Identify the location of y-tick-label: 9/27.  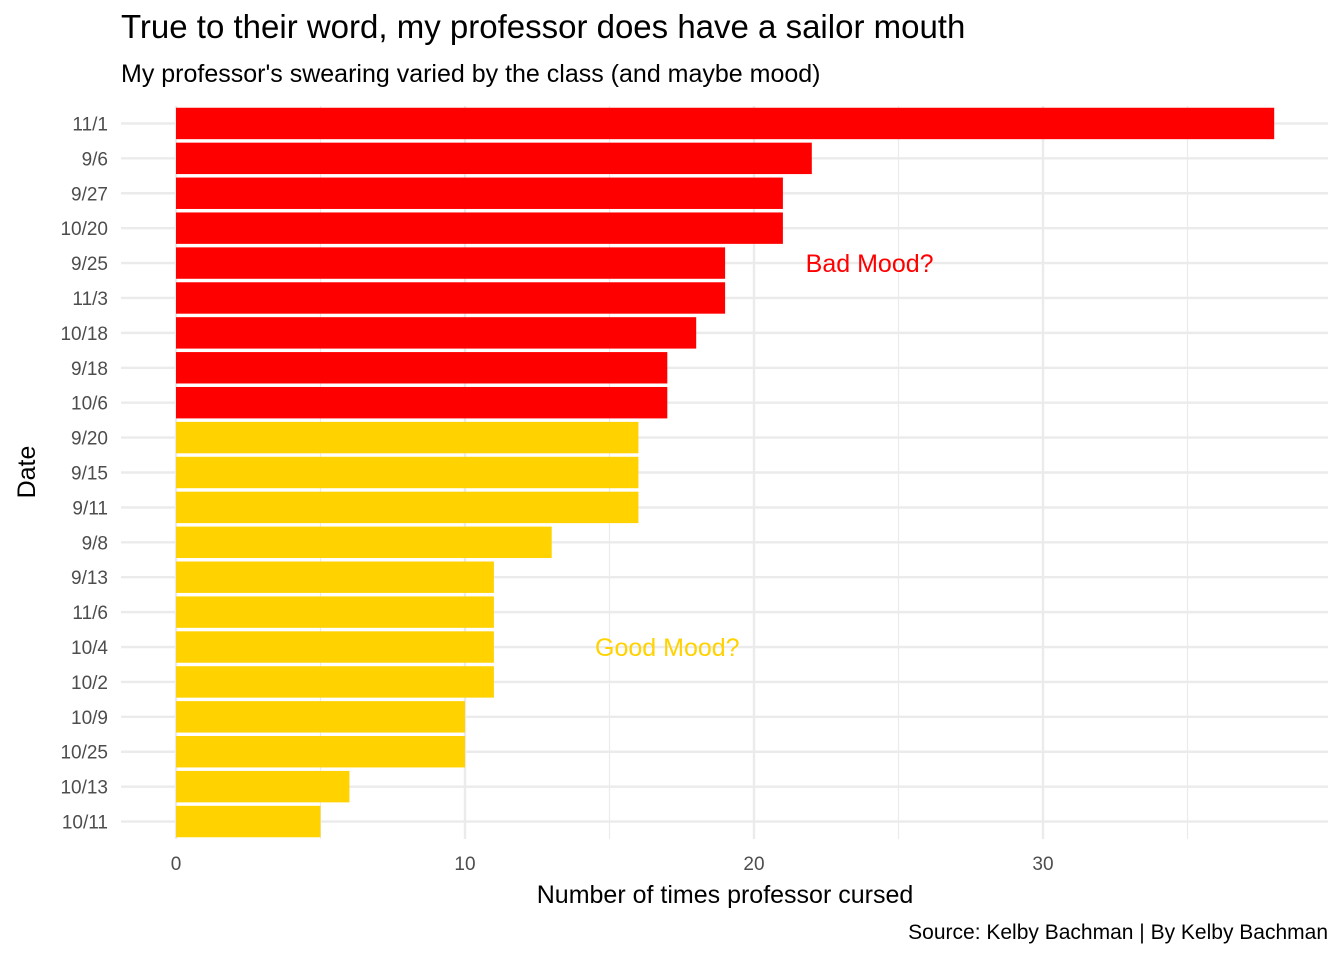
(89, 194).